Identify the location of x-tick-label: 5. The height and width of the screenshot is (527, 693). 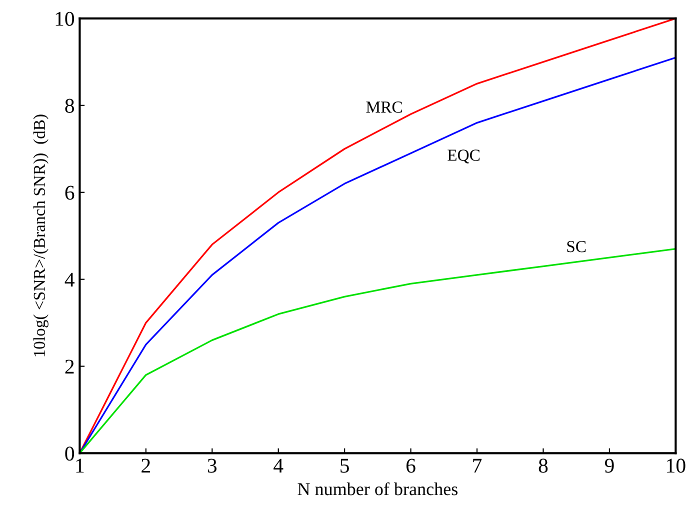
(344, 465).